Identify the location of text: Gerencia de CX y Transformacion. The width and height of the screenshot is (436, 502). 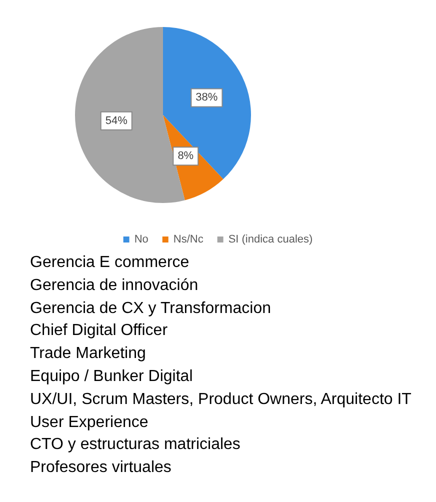
(151, 308).